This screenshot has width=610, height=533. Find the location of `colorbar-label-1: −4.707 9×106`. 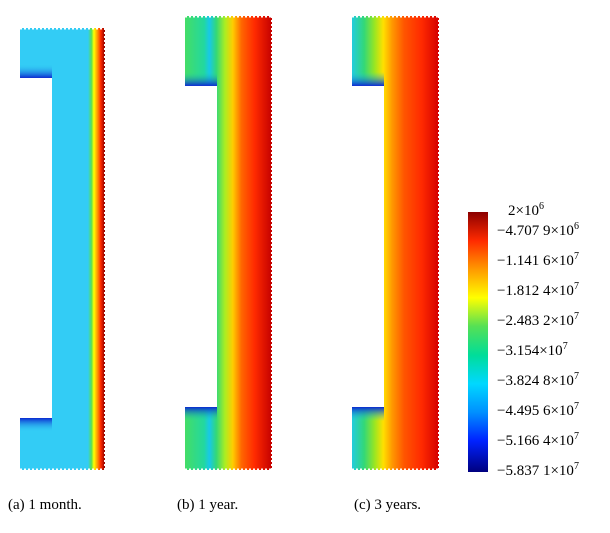

colorbar-label-1: −4.707 9×106 is located at coordinates (538, 230).